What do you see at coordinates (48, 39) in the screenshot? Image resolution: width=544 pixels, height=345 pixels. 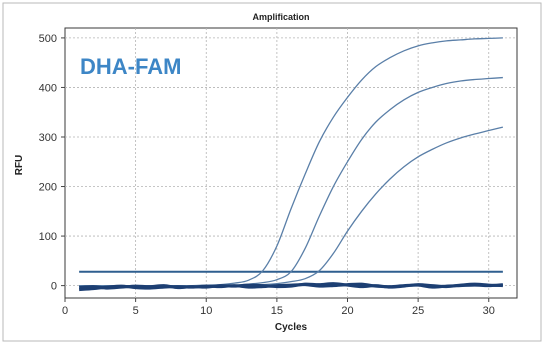 I see `y-tick-label: 500` at bounding box center [48, 39].